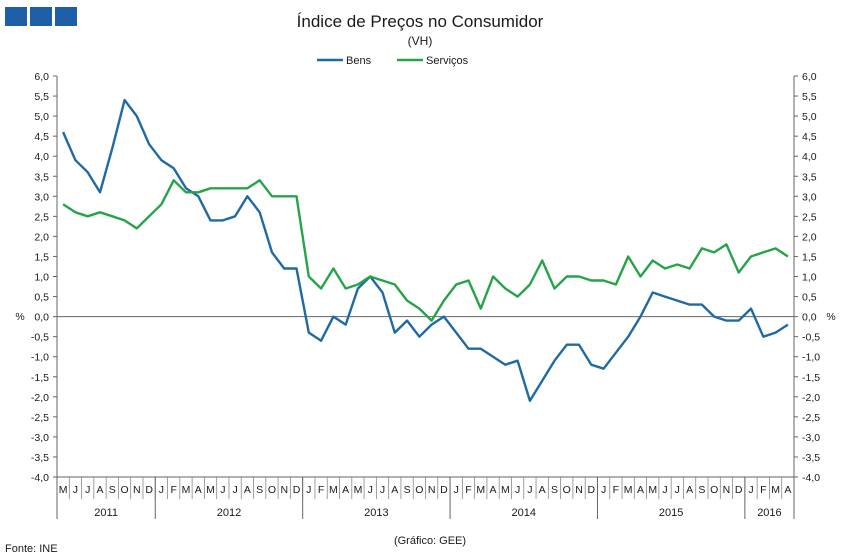 The height and width of the screenshot is (560, 851). What do you see at coordinates (393, 61) in the screenshot?
I see `legend: Bens Serviços` at bounding box center [393, 61].